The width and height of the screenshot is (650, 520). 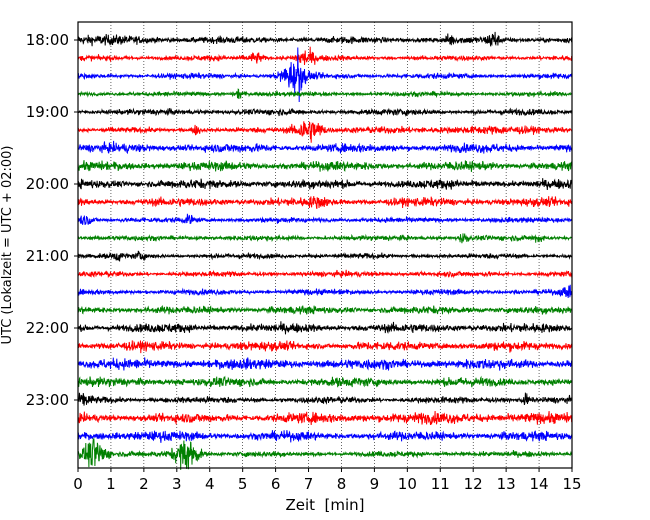 What do you see at coordinates (325, 166) in the screenshot?
I see `trace-1945` at bounding box center [325, 166].